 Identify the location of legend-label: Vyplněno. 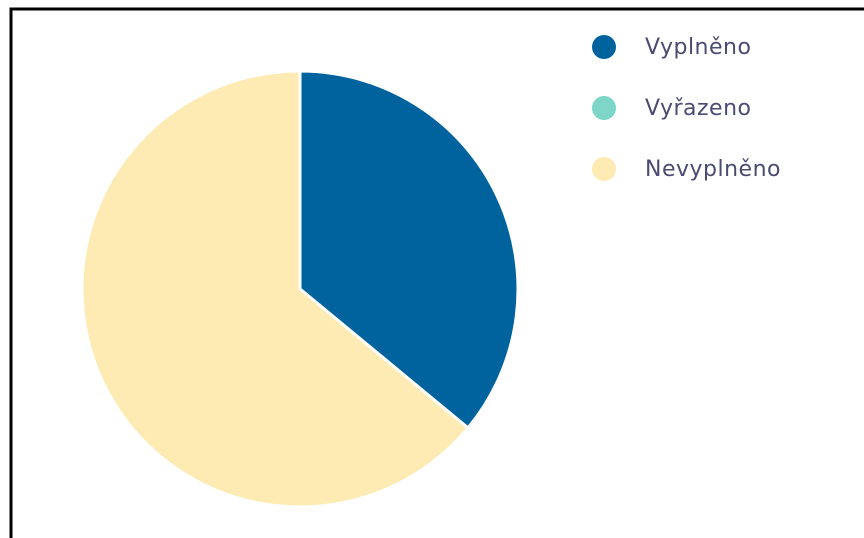
(698, 47).